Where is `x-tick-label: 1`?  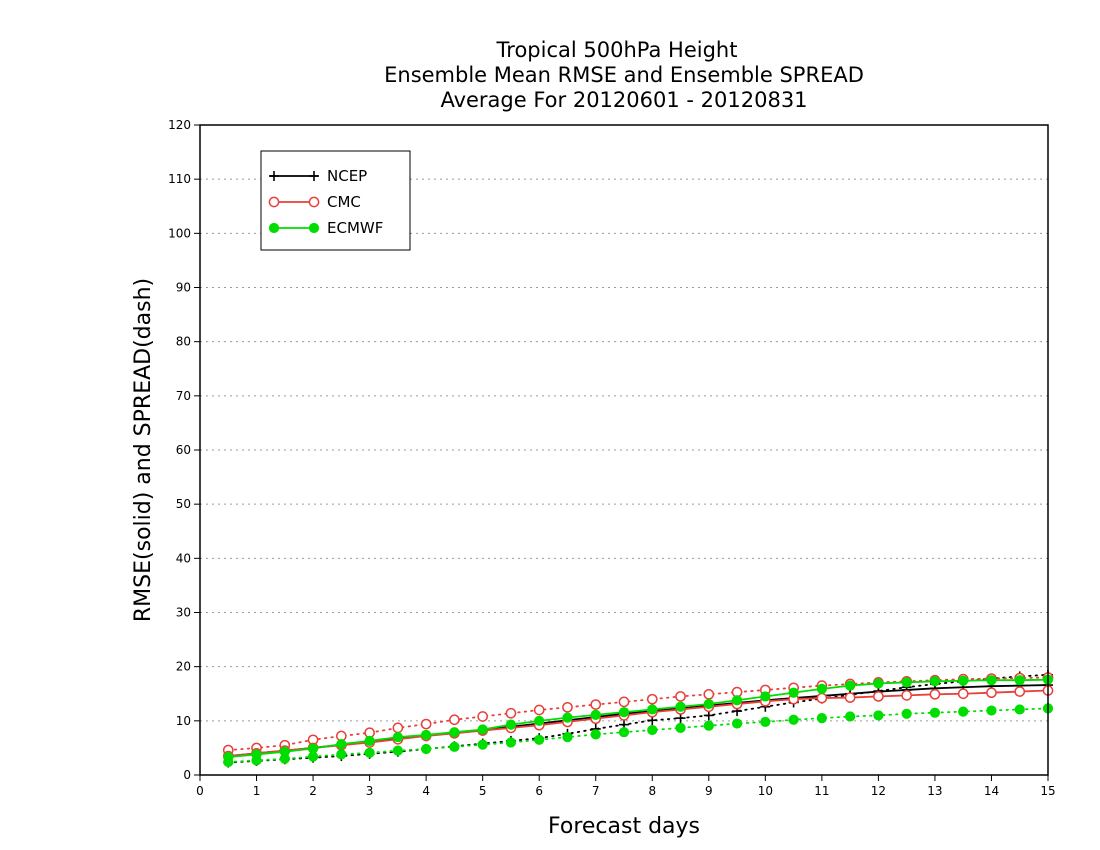 x-tick-label: 1 is located at coordinates (257, 791).